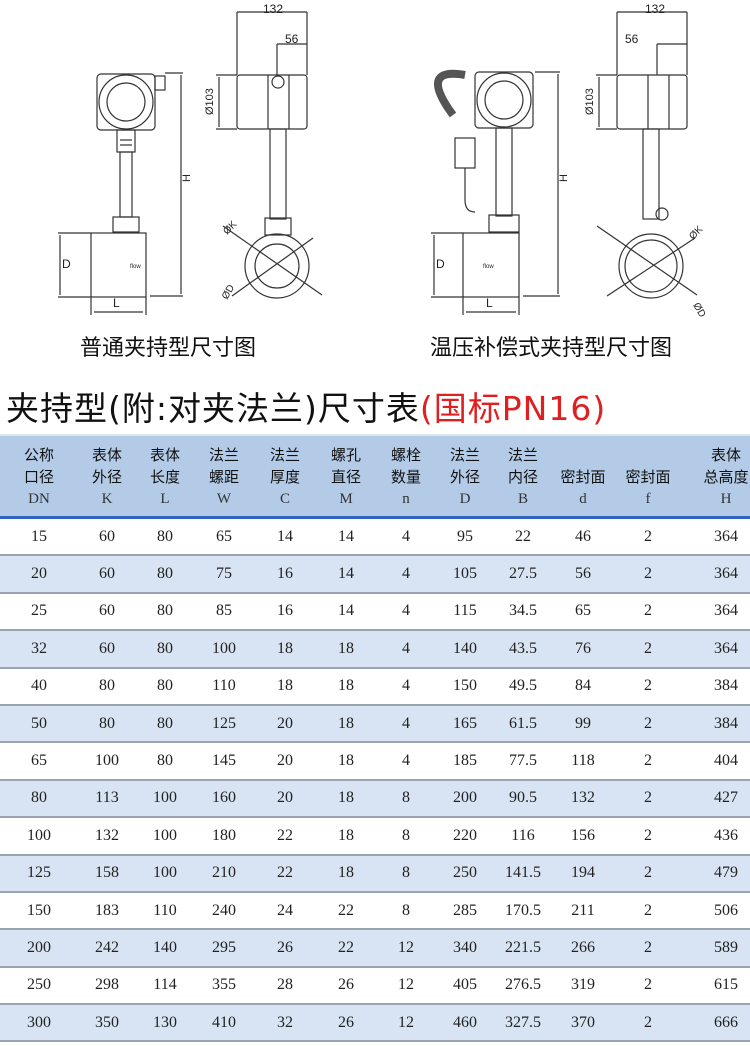  Describe the element at coordinates (375, 574) in the screenshot. I see `table-row: 20 60 80 75 16 14 4 105 27.5 56 2 364` at that location.